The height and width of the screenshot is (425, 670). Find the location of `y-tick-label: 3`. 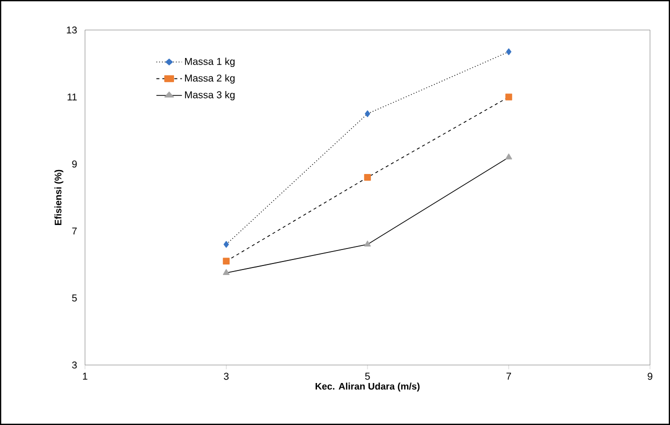

y-tick-label: 3 is located at coordinates (74, 365).